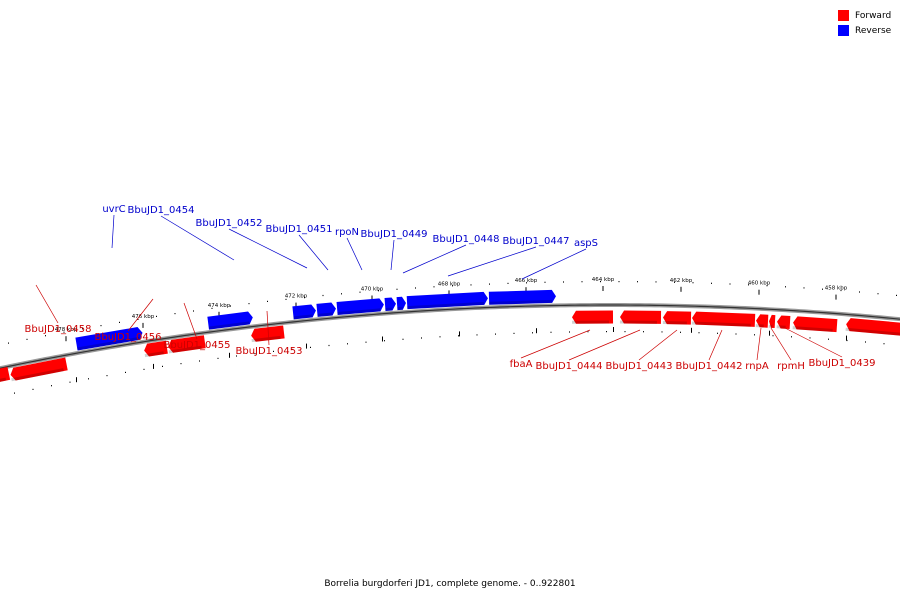  What do you see at coordinates (360, 306) in the screenshot?
I see `reverse-gene-rpoN-arrow` at bounding box center [360, 306].